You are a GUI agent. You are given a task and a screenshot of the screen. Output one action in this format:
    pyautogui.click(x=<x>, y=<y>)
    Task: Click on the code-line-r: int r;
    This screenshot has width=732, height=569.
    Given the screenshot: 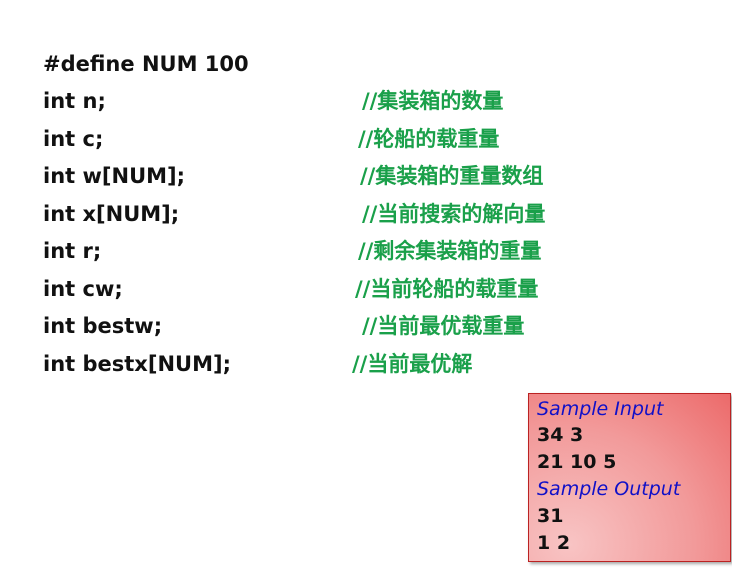 What is the action you would take?
    pyautogui.click(x=72, y=251)
    